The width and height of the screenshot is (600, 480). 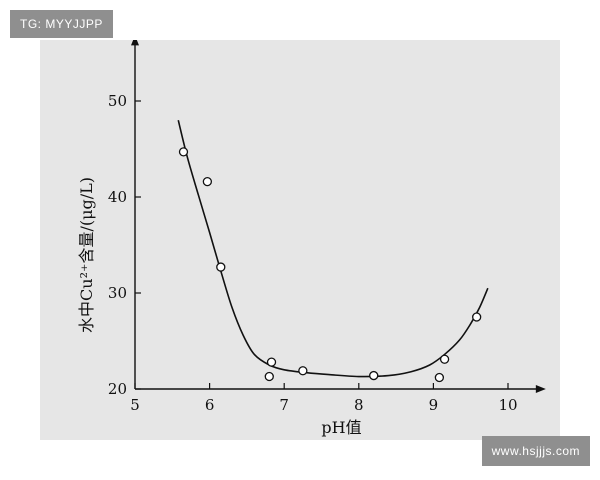 I want to click on x-tick-label: 6, so click(x=210, y=405).